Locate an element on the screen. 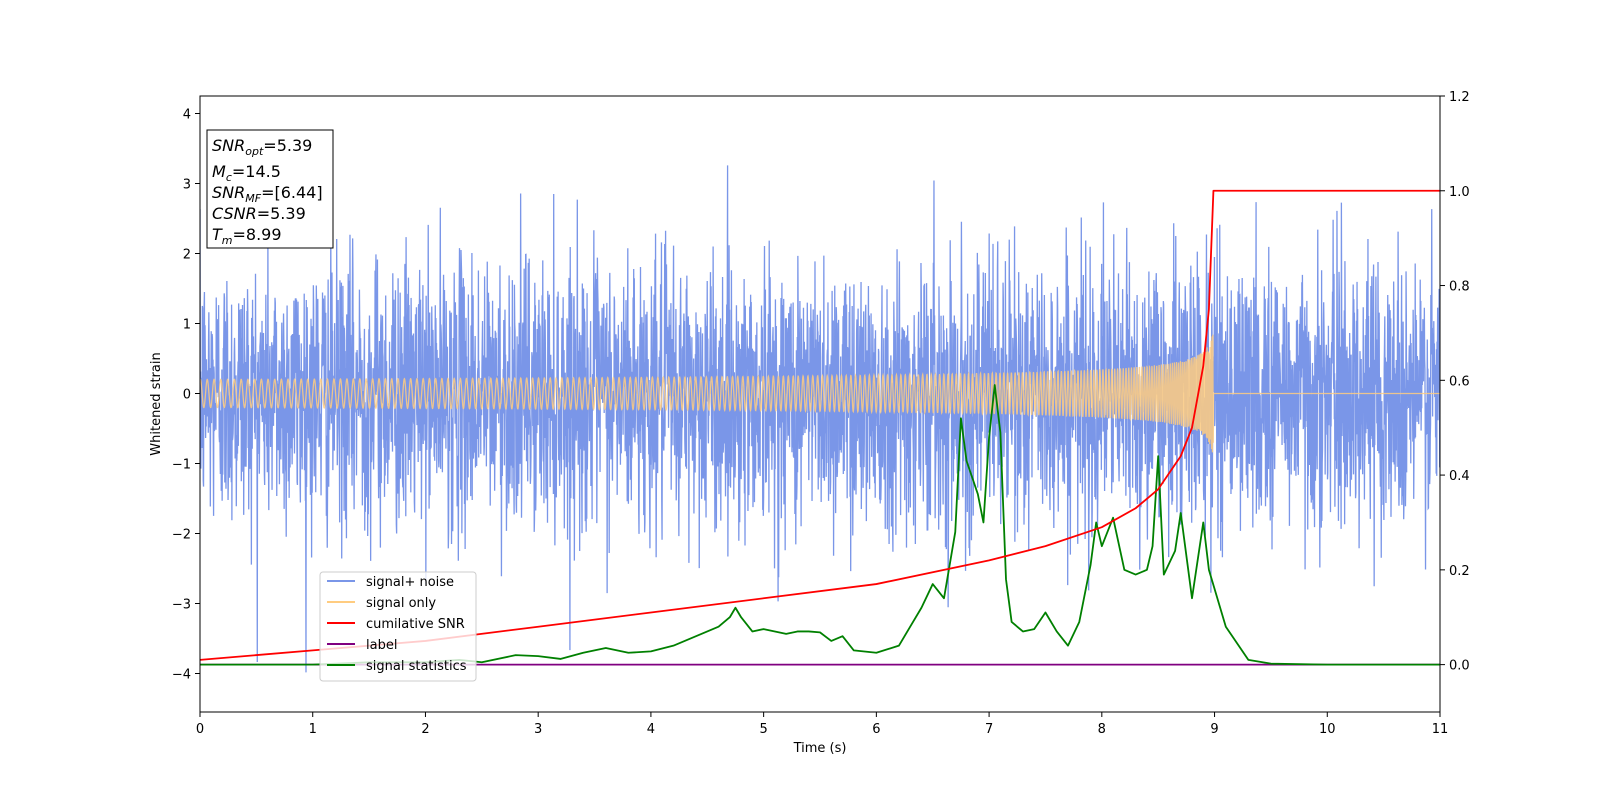 The height and width of the screenshot is (800, 1600). y-left-tick-label: −1 is located at coordinates (181, 465).